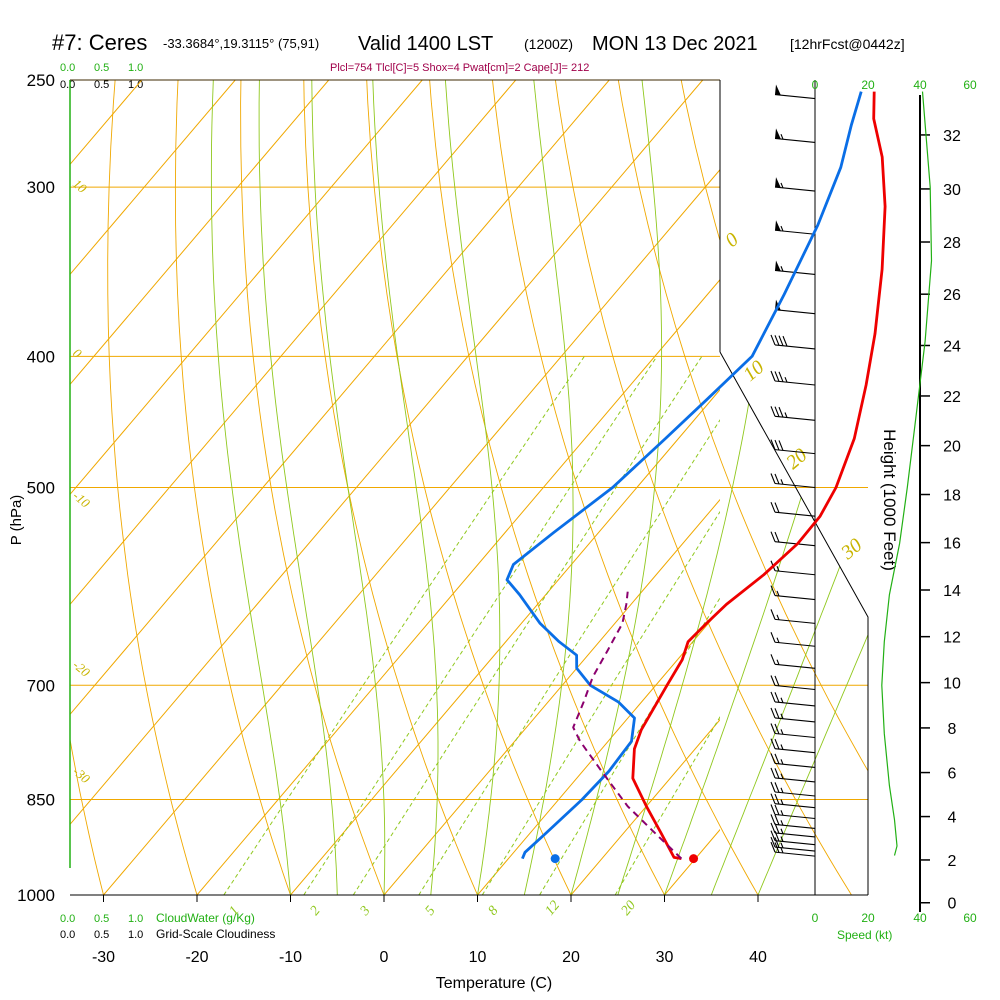  What do you see at coordinates (952, 638) in the screenshot?
I see `height-tick-label: 12` at bounding box center [952, 638].